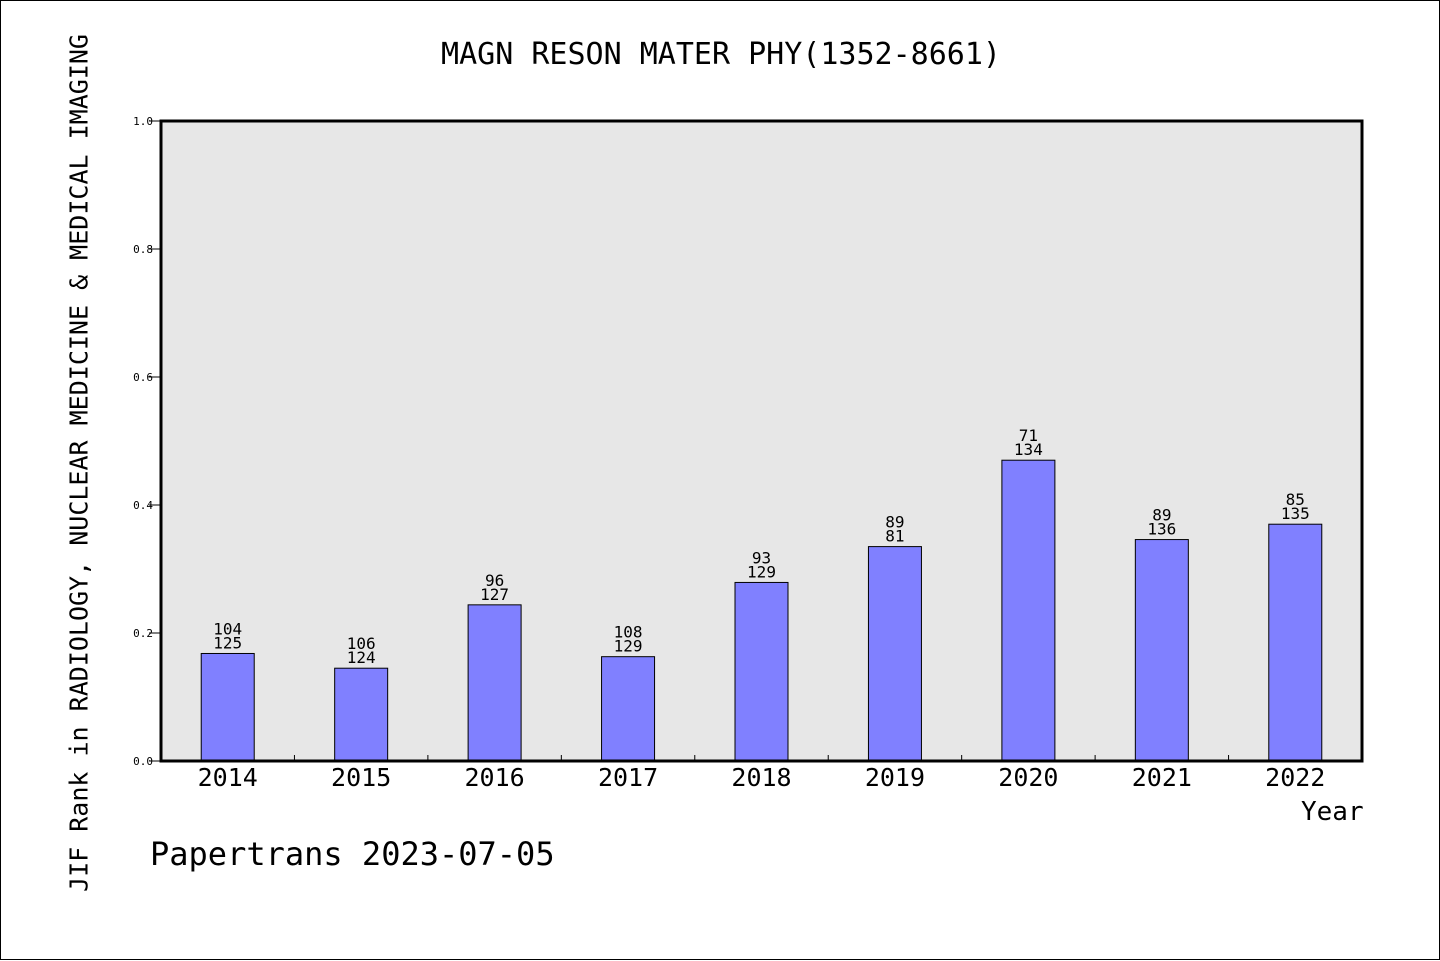 This screenshot has width=1440, height=961. I want to click on data-label-rank: 71, so click(1028, 435).